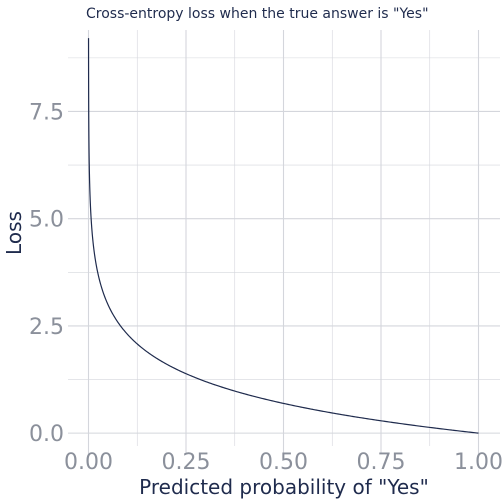  I want to click on y-tick-label: 2.5, so click(46, 327).